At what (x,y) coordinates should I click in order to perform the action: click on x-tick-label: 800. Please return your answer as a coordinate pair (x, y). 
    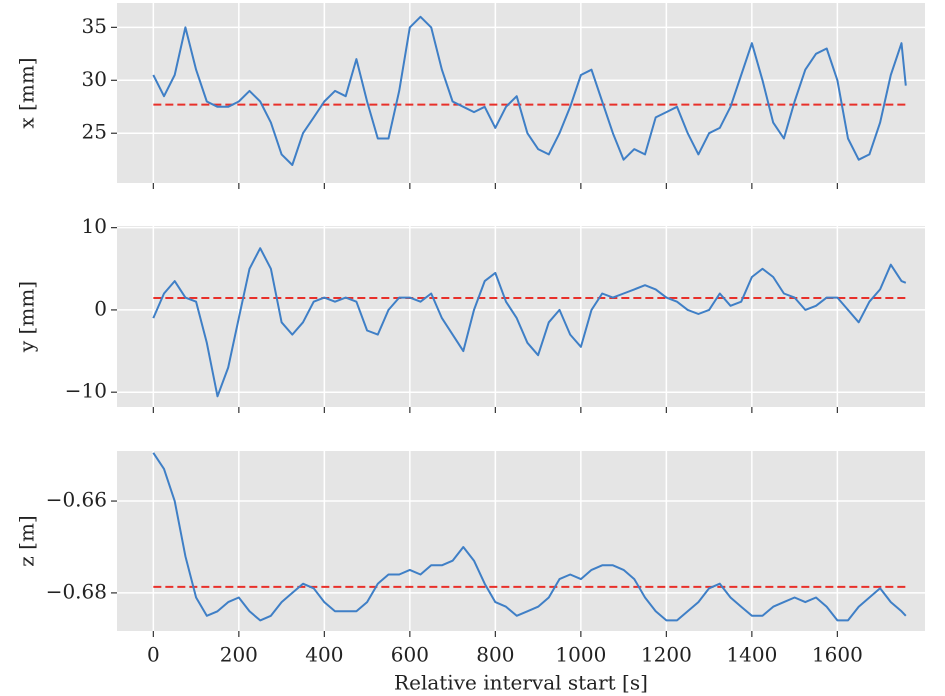
    Looking at the image, I should click on (495, 655).